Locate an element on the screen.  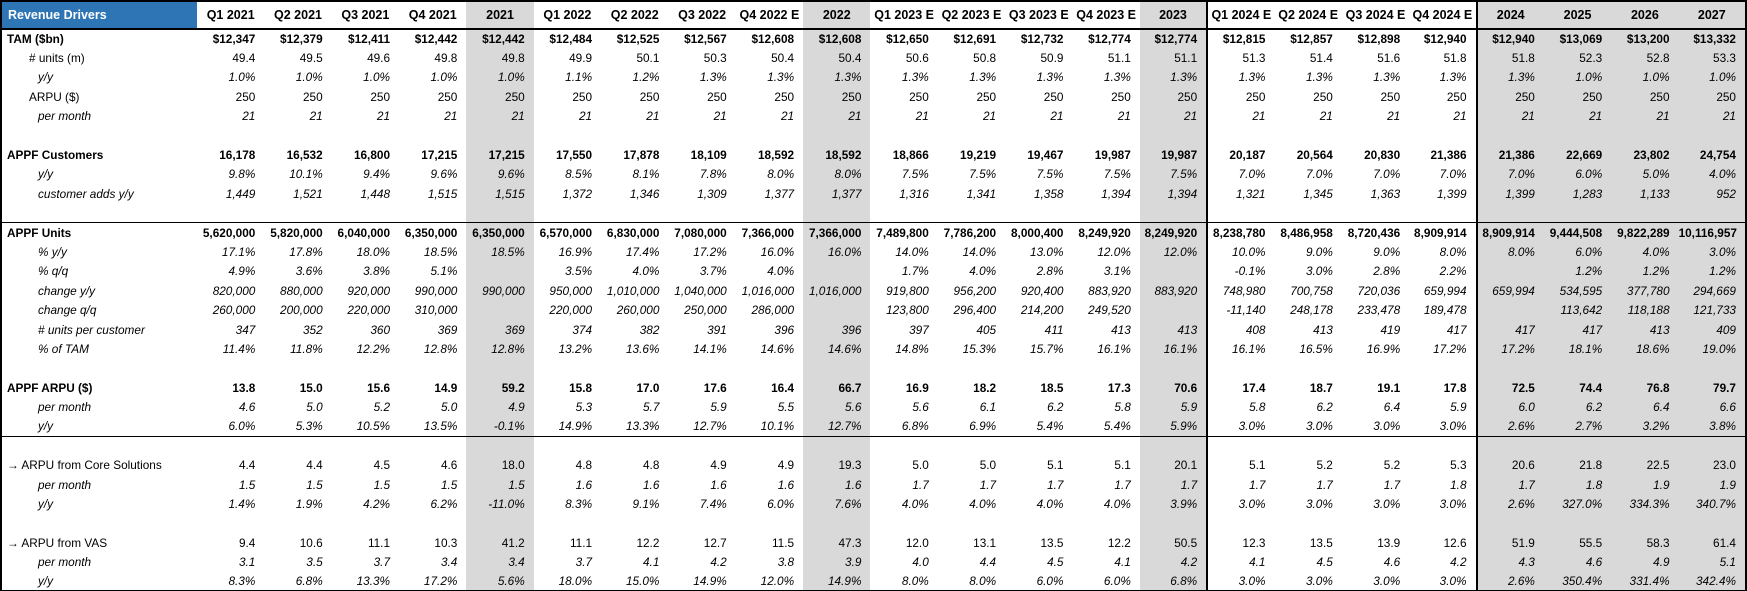
cell: 8.0% is located at coordinates (837, 174).